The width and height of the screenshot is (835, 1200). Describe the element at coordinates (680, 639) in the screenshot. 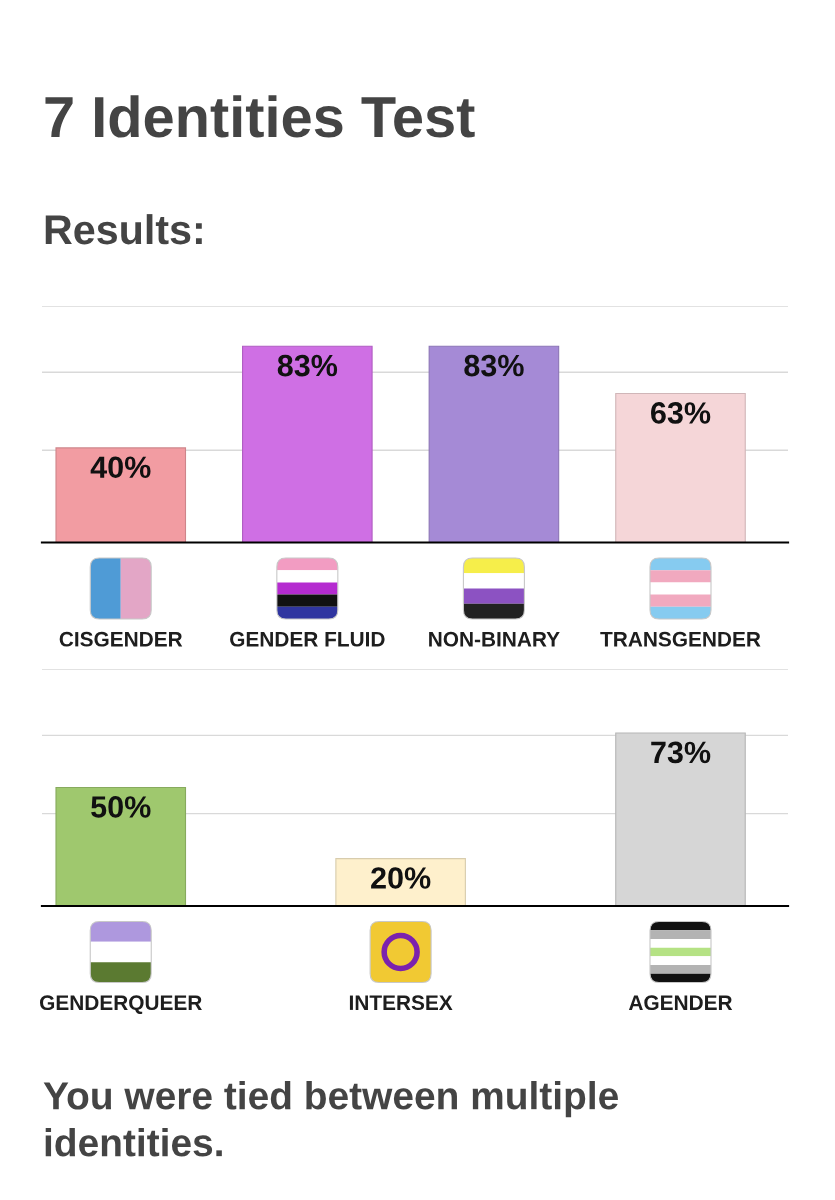

I see `x-tick-label: TRANSGENDER` at that location.